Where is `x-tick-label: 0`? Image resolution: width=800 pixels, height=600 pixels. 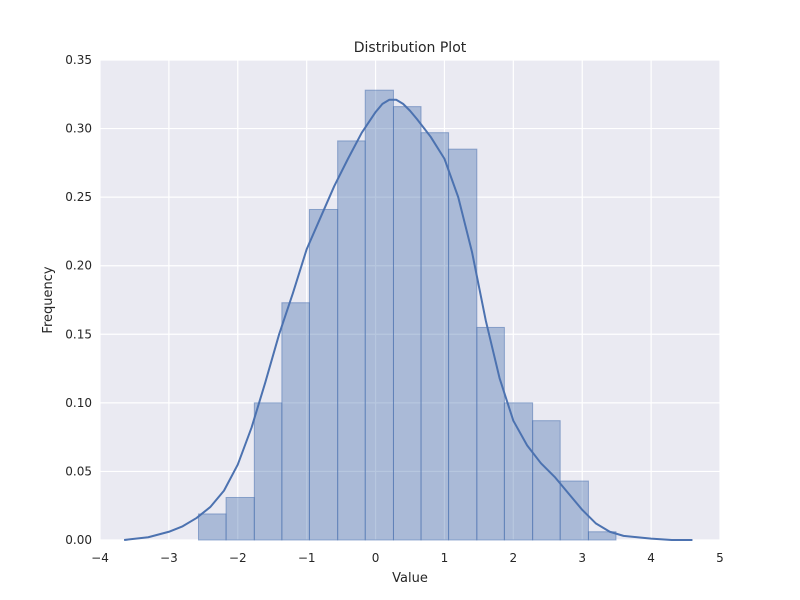 x-tick-label: 0 is located at coordinates (376, 558).